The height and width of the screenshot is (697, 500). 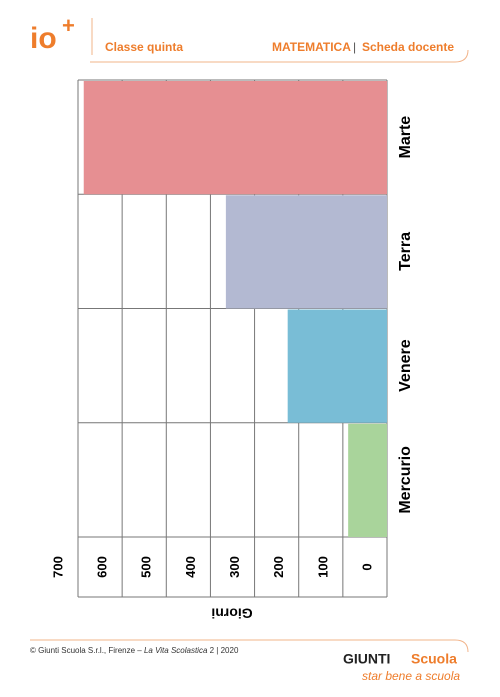 What do you see at coordinates (311, 47) in the screenshot?
I see `subject: MATEMATICA` at bounding box center [311, 47].